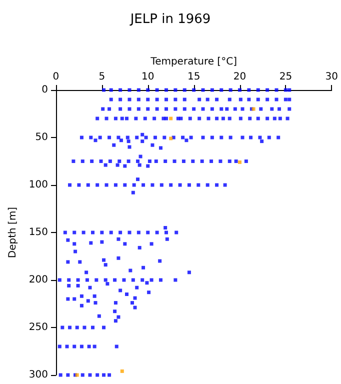 This screenshot has width=341, height=384. I want to click on x-tick-label: 15, so click(193, 77).